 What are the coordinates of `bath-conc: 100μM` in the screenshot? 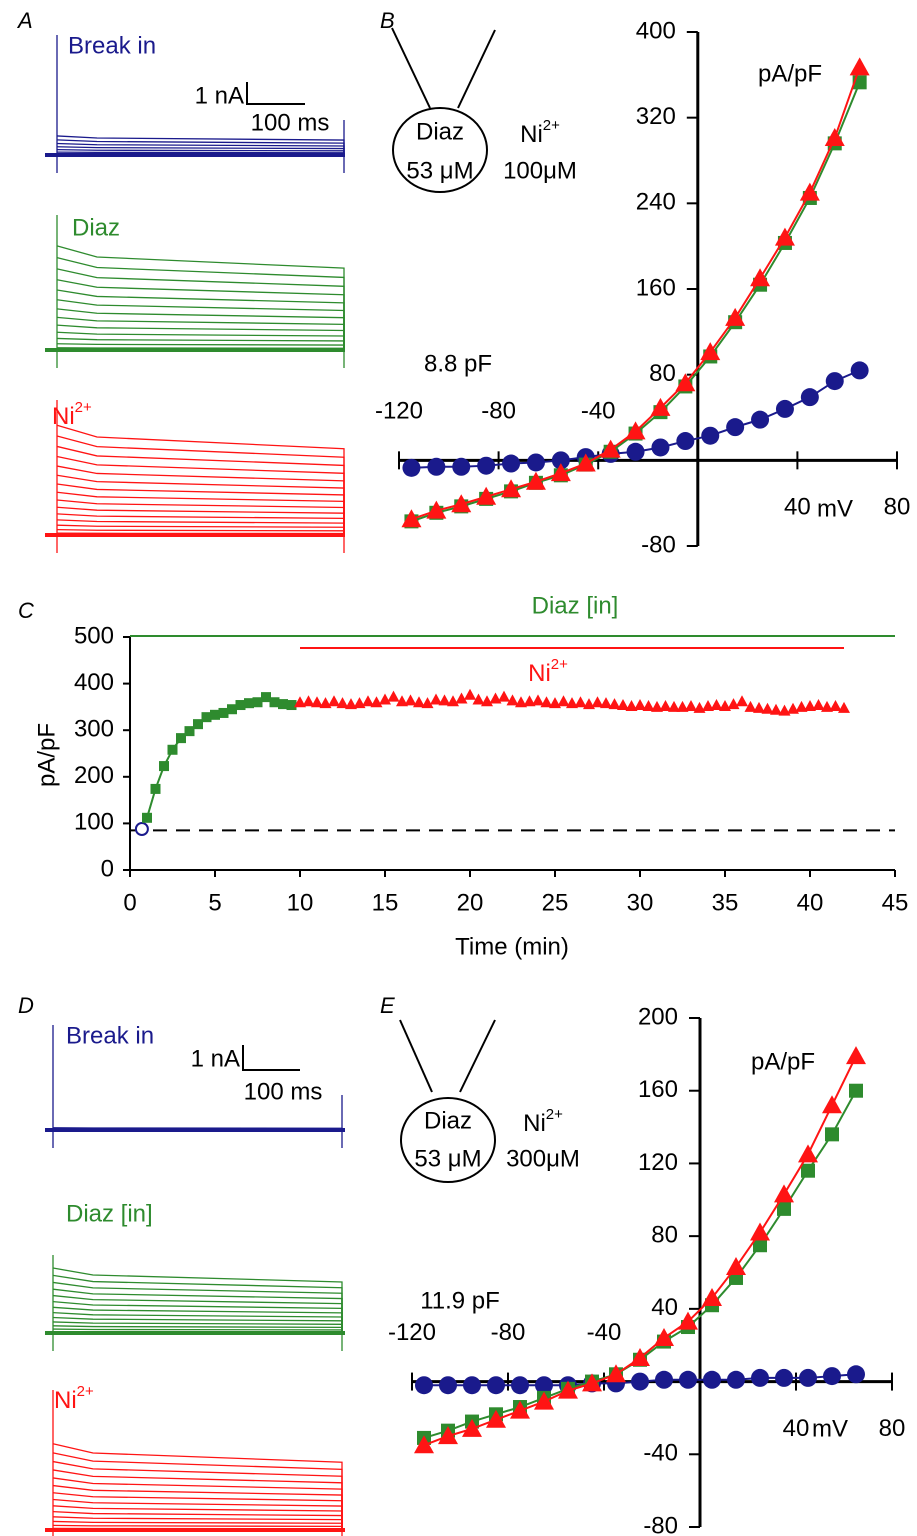 It's located at (540, 170).